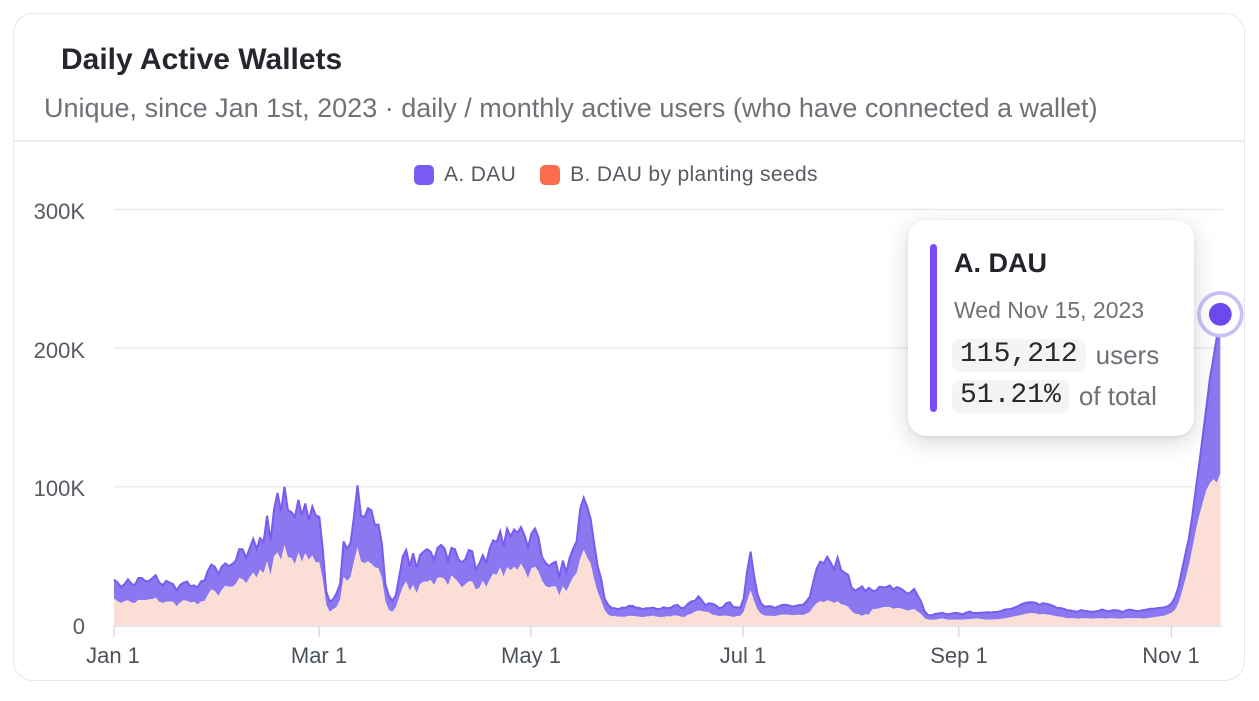 The width and height of the screenshot is (1259, 701). Describe the element at coordinates (319, 655) in the screenshot. I see `svg-text: Mar 1` at that location.